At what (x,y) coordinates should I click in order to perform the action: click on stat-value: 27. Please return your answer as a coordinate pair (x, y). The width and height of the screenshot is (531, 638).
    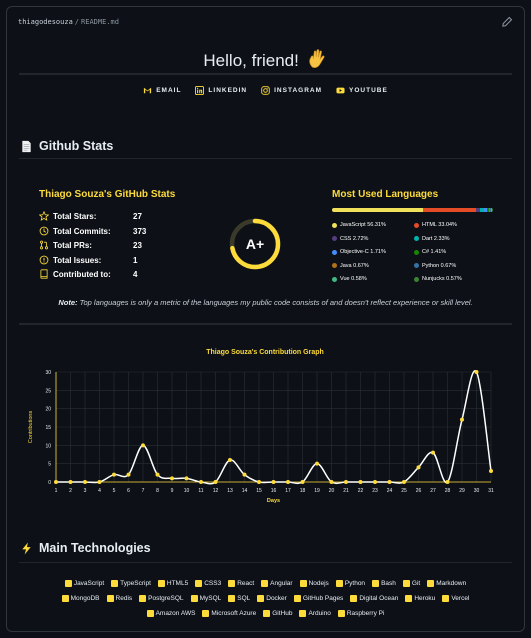
    Looking at the image, I should click on (137, 216).